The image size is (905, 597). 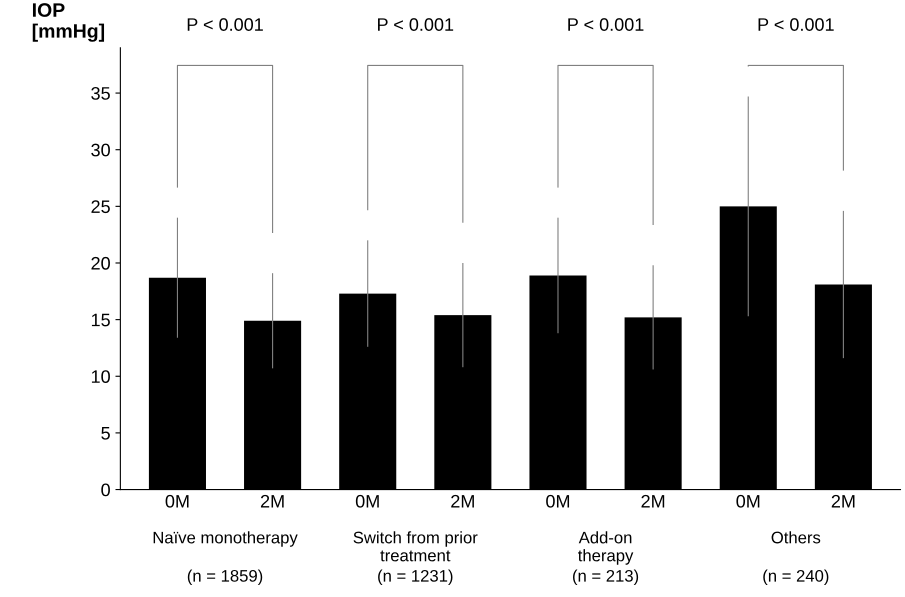 I want to click on y-axis-title: IOP [mmHg], so click(x=68, y=22).